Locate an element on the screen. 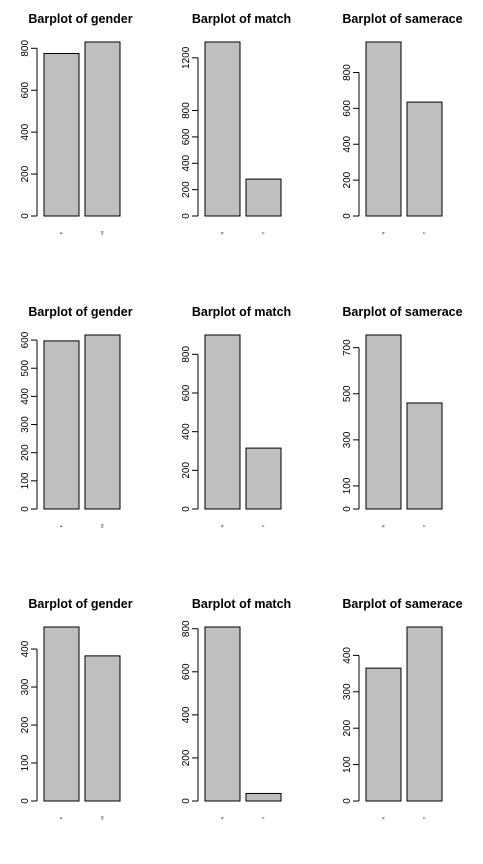 The width and height of the screenshot is (483, 864). chart-panel-gender-2: Barplot of gender 0 100 200 300 400 500 600 F M is located at coordinates (80, 432).